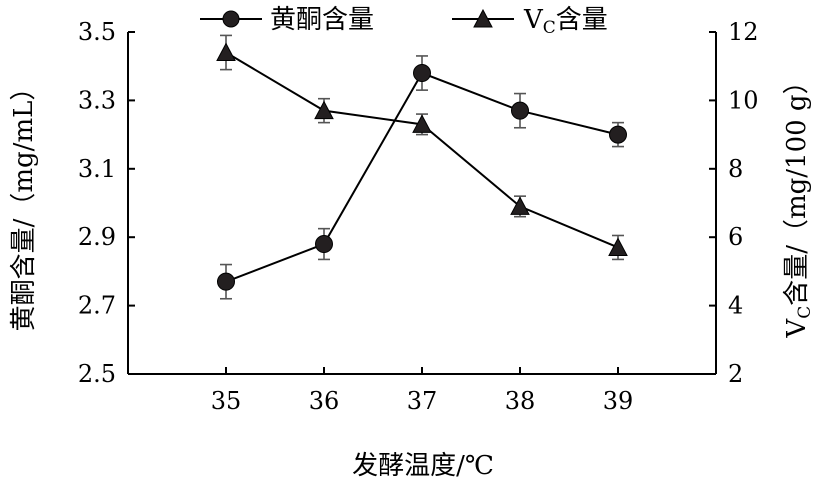 Image resolution: width=826 pixels, height=486 pixels. Describe the element at coordinates (735, 306) in the screenshot. I see `y-right-tick-label: 4` at that location.